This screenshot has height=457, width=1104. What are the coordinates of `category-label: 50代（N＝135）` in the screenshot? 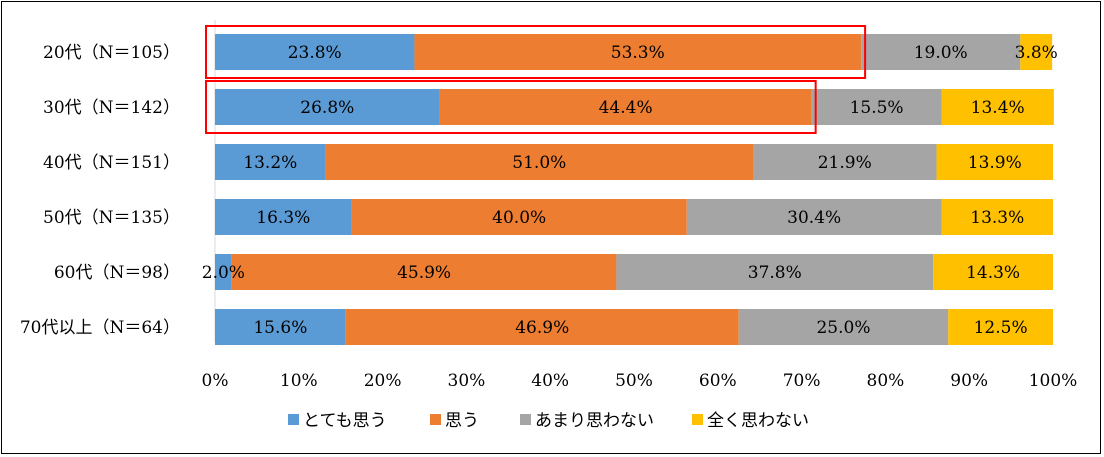 It's located at (111, 218).